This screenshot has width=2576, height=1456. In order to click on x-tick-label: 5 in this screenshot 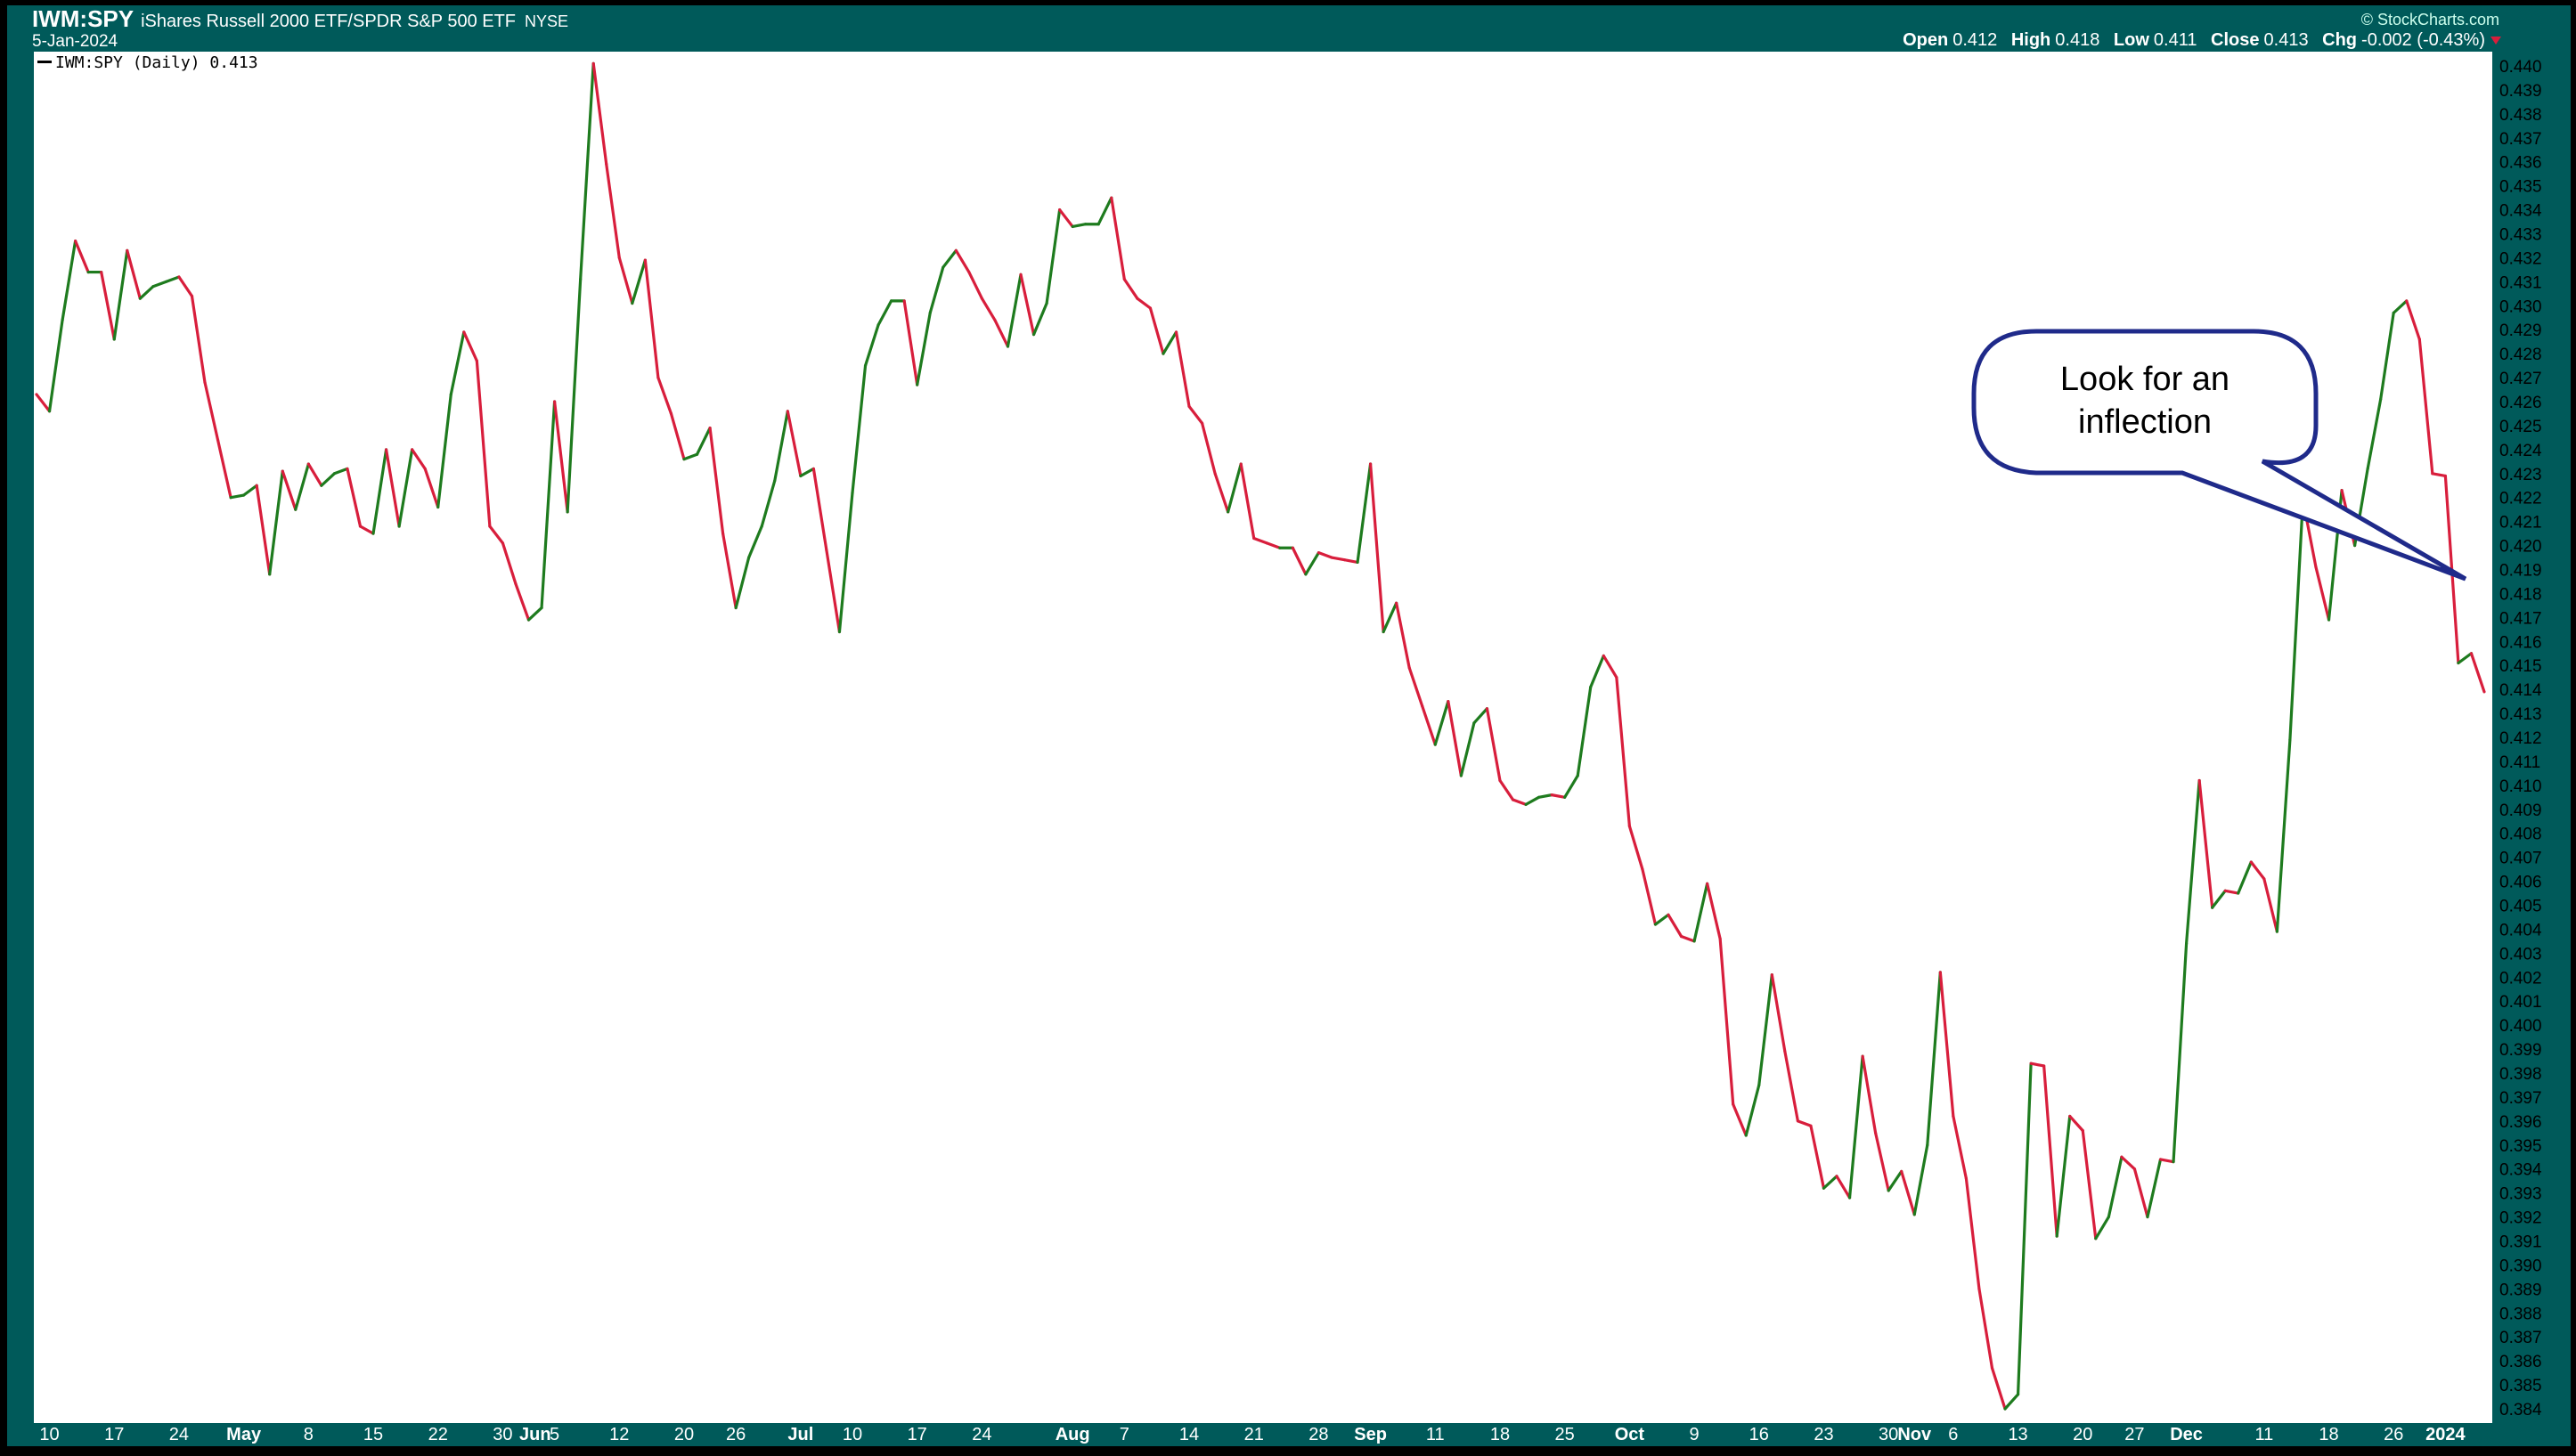, I will do `click(555, 1434)`.